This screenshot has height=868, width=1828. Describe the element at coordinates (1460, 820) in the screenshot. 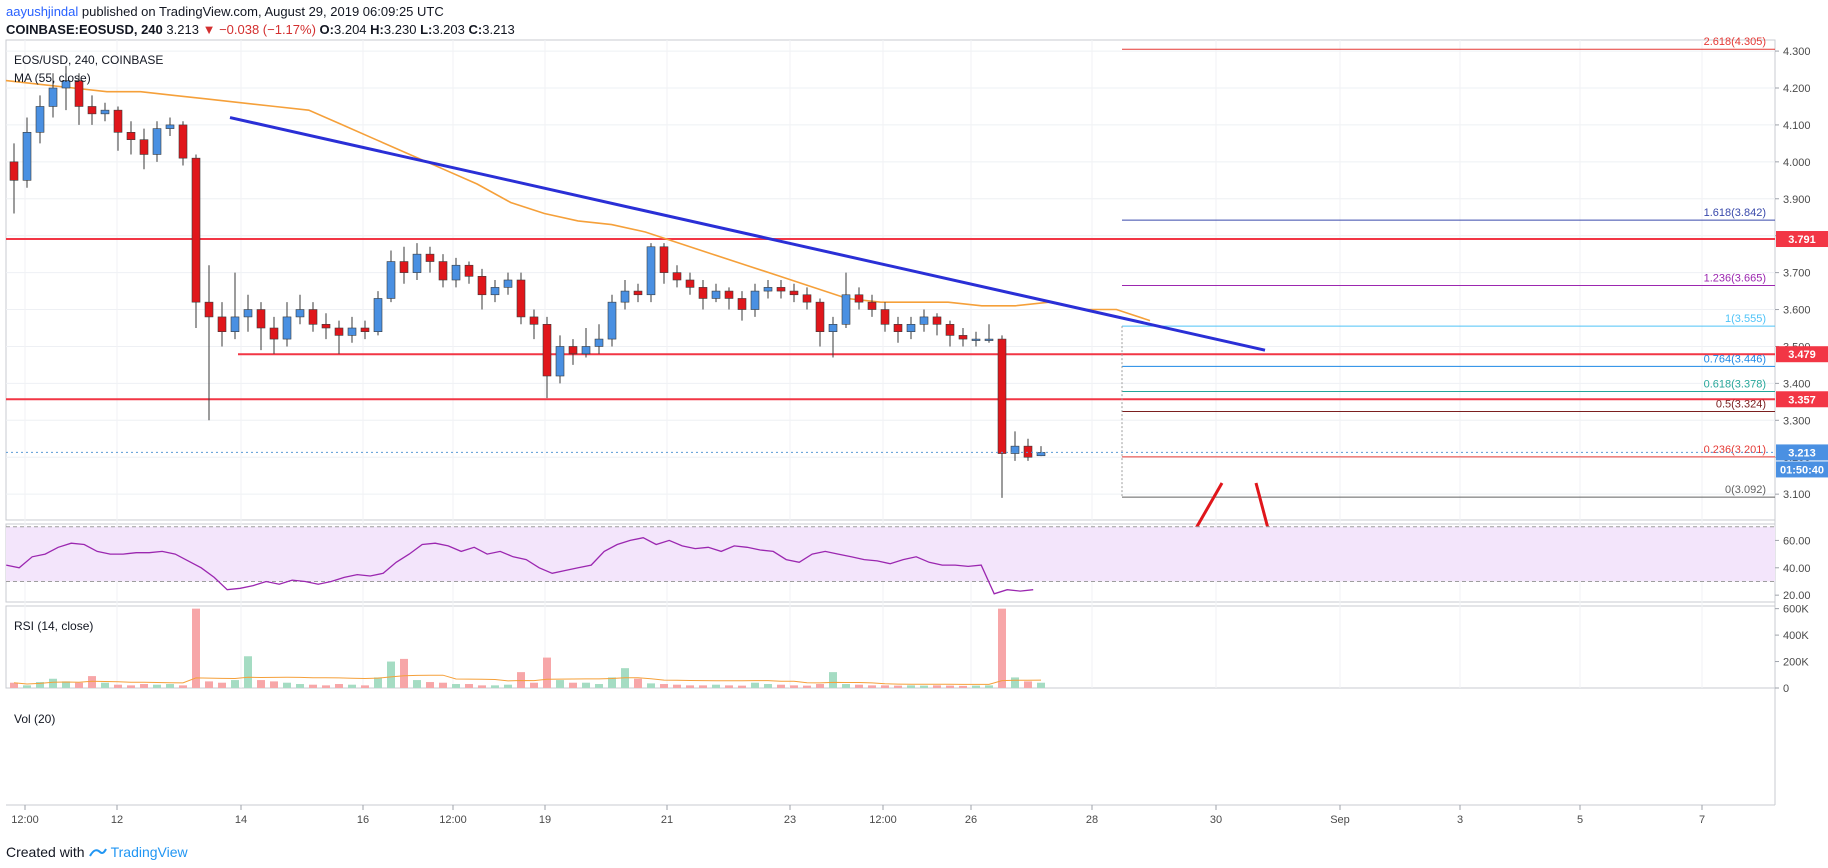

I see `time-tick-label: 3` at that location.